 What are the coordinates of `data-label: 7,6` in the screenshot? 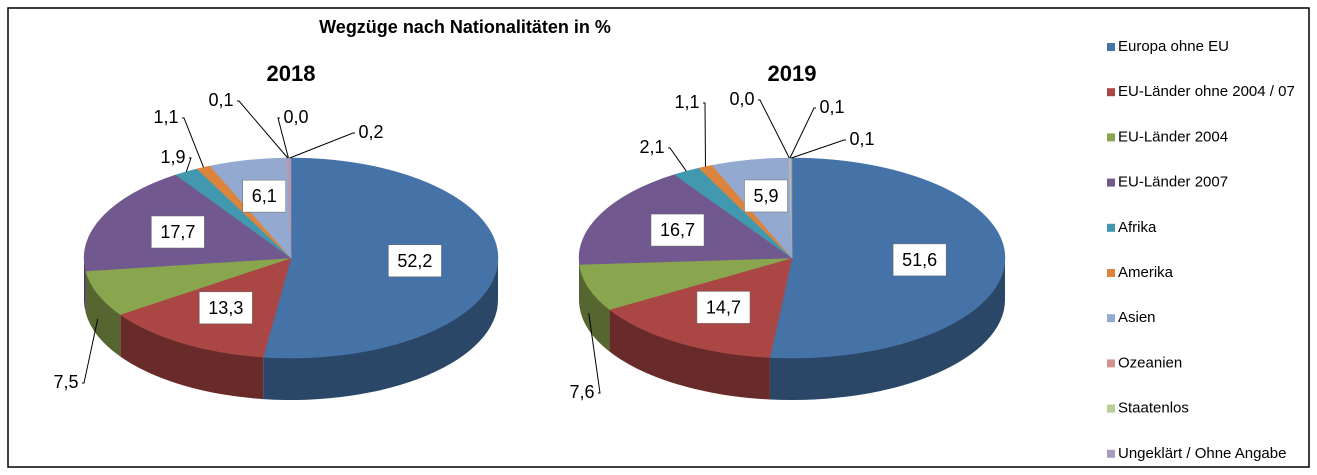 It's located at (581, 392).